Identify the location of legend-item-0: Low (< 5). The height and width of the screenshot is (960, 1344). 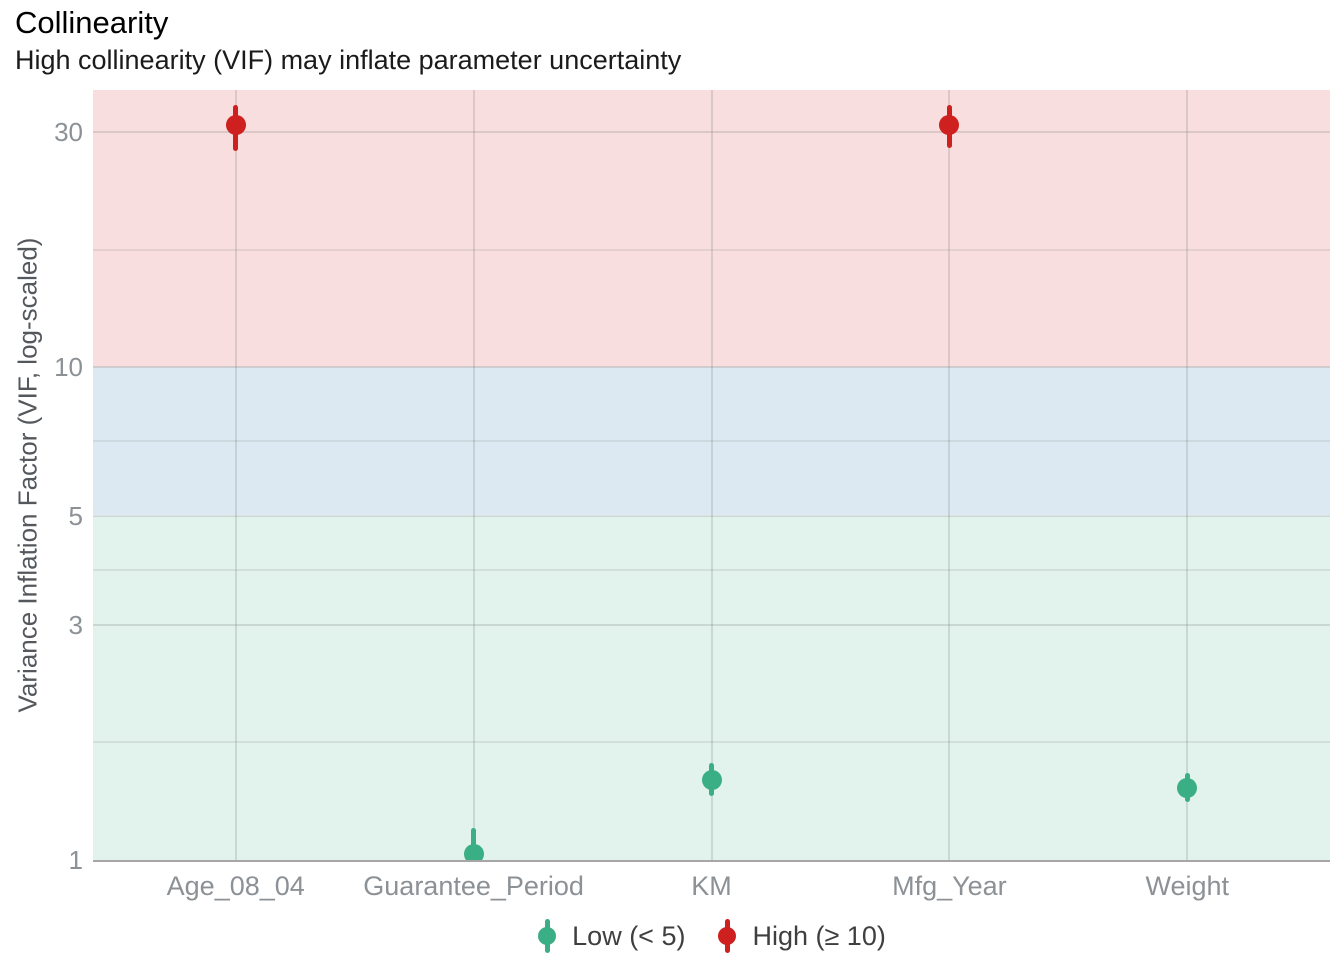
(611, 936).